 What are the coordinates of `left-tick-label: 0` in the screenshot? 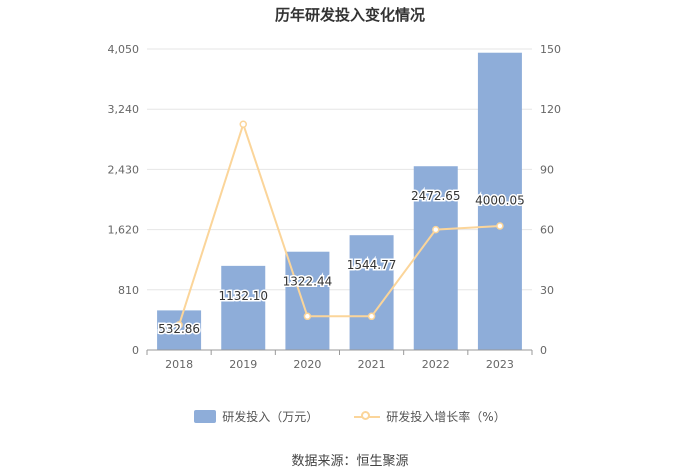 It's located at (135, 350).